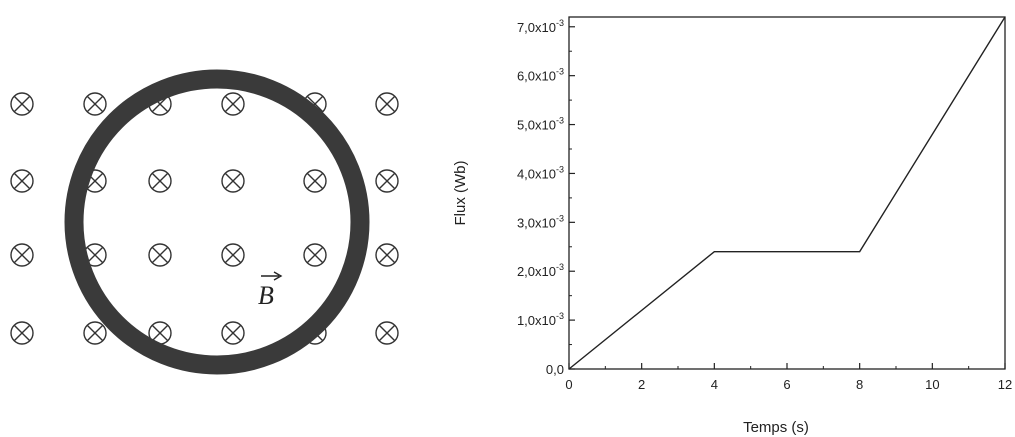 This screenshot has height=437, width=1015. I want to click on y-tick-label: 6,0x10⁻³, so click(540, 75).